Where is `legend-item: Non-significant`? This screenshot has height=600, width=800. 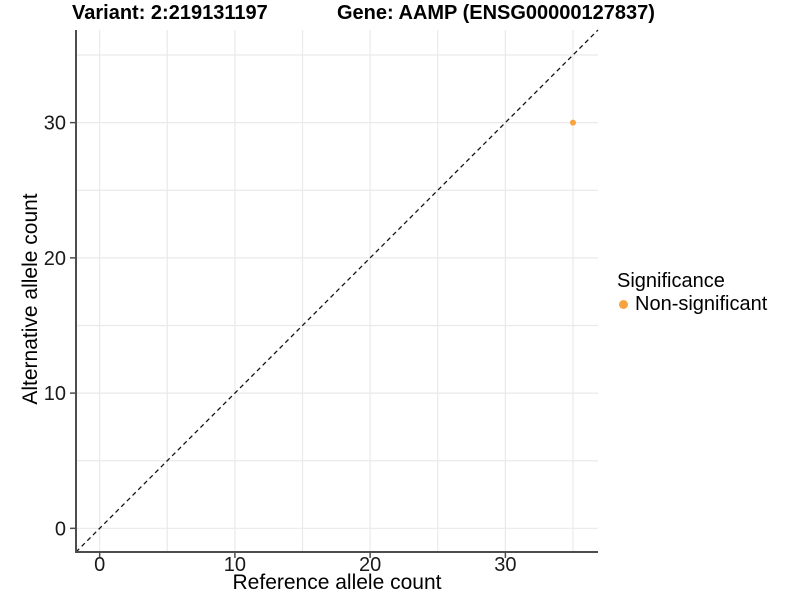
legend-item: Non-significant is located at coordinates (692, 304).